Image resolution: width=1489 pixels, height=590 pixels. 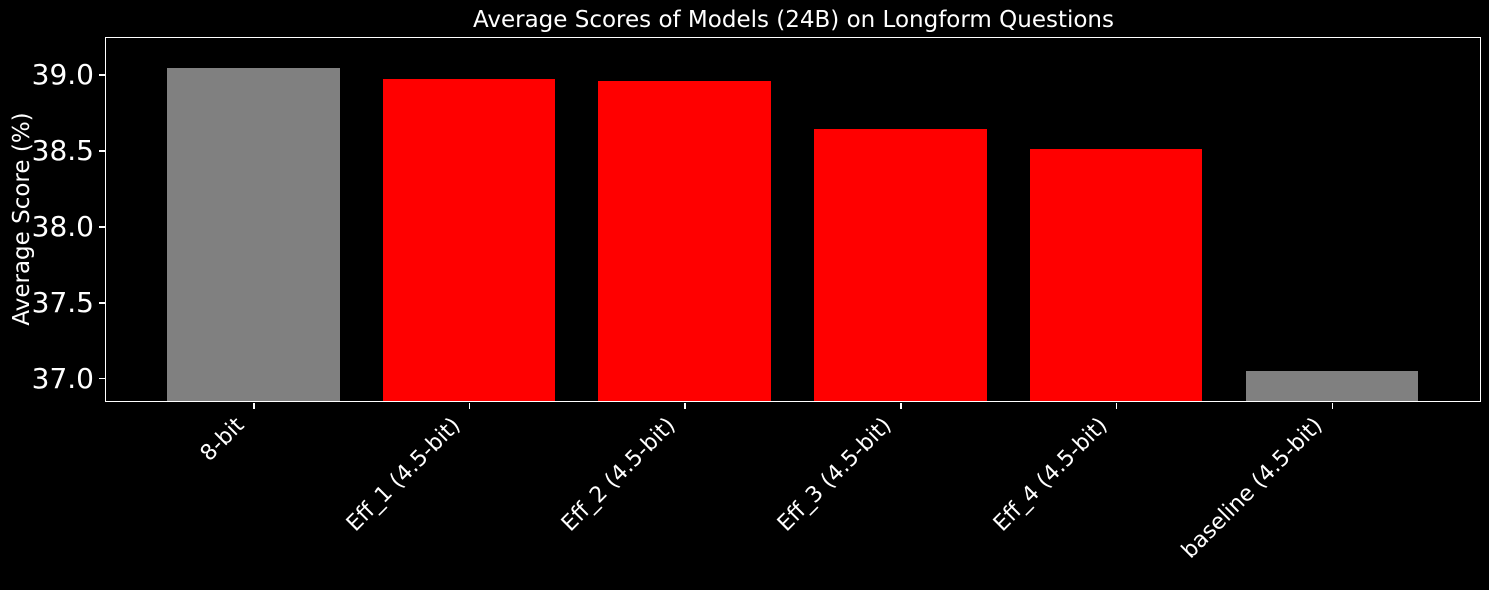 I want to click on x-tick-label: Eff_2 (4.5-bit), so click(x=619, y=475).